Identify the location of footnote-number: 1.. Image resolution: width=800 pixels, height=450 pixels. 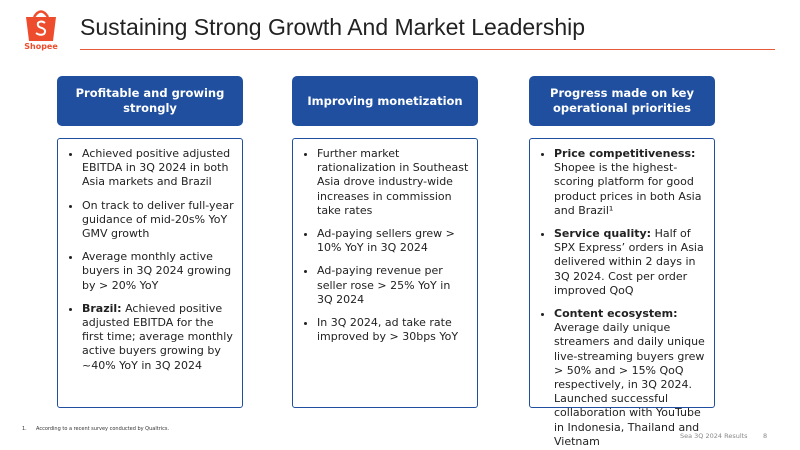
(24, 429).